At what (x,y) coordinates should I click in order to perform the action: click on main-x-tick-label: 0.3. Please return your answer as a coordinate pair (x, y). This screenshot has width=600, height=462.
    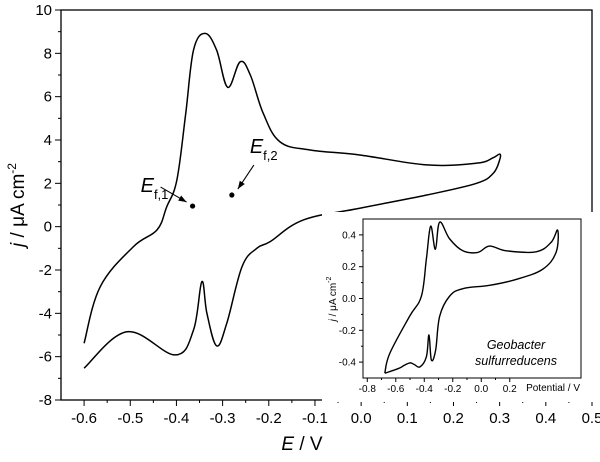
    Looking at the image, I should click on (499, 418).